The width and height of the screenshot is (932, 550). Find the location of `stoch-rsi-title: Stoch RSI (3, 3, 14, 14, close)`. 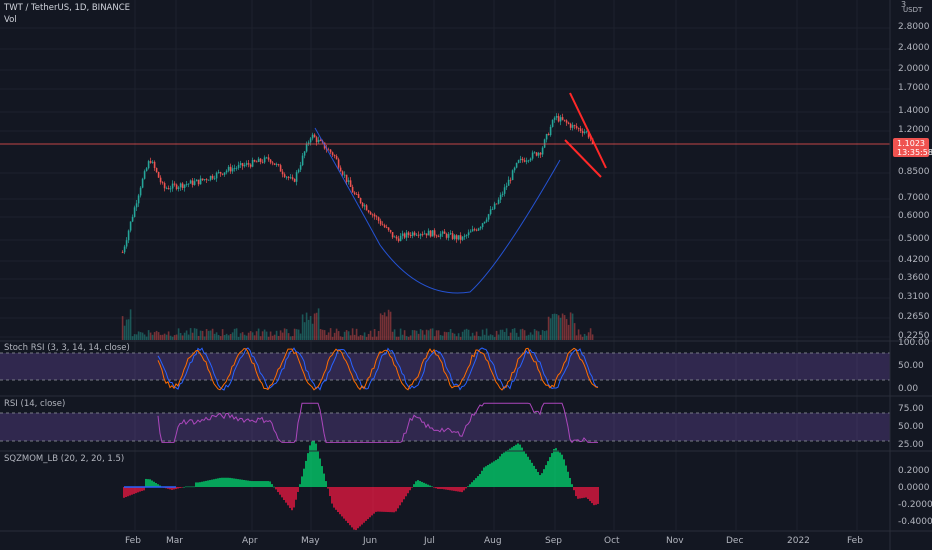

stoch-rsi-title: Stoch RSI (3, 3, 14, 14, close) is located at coordinates (67, 348).